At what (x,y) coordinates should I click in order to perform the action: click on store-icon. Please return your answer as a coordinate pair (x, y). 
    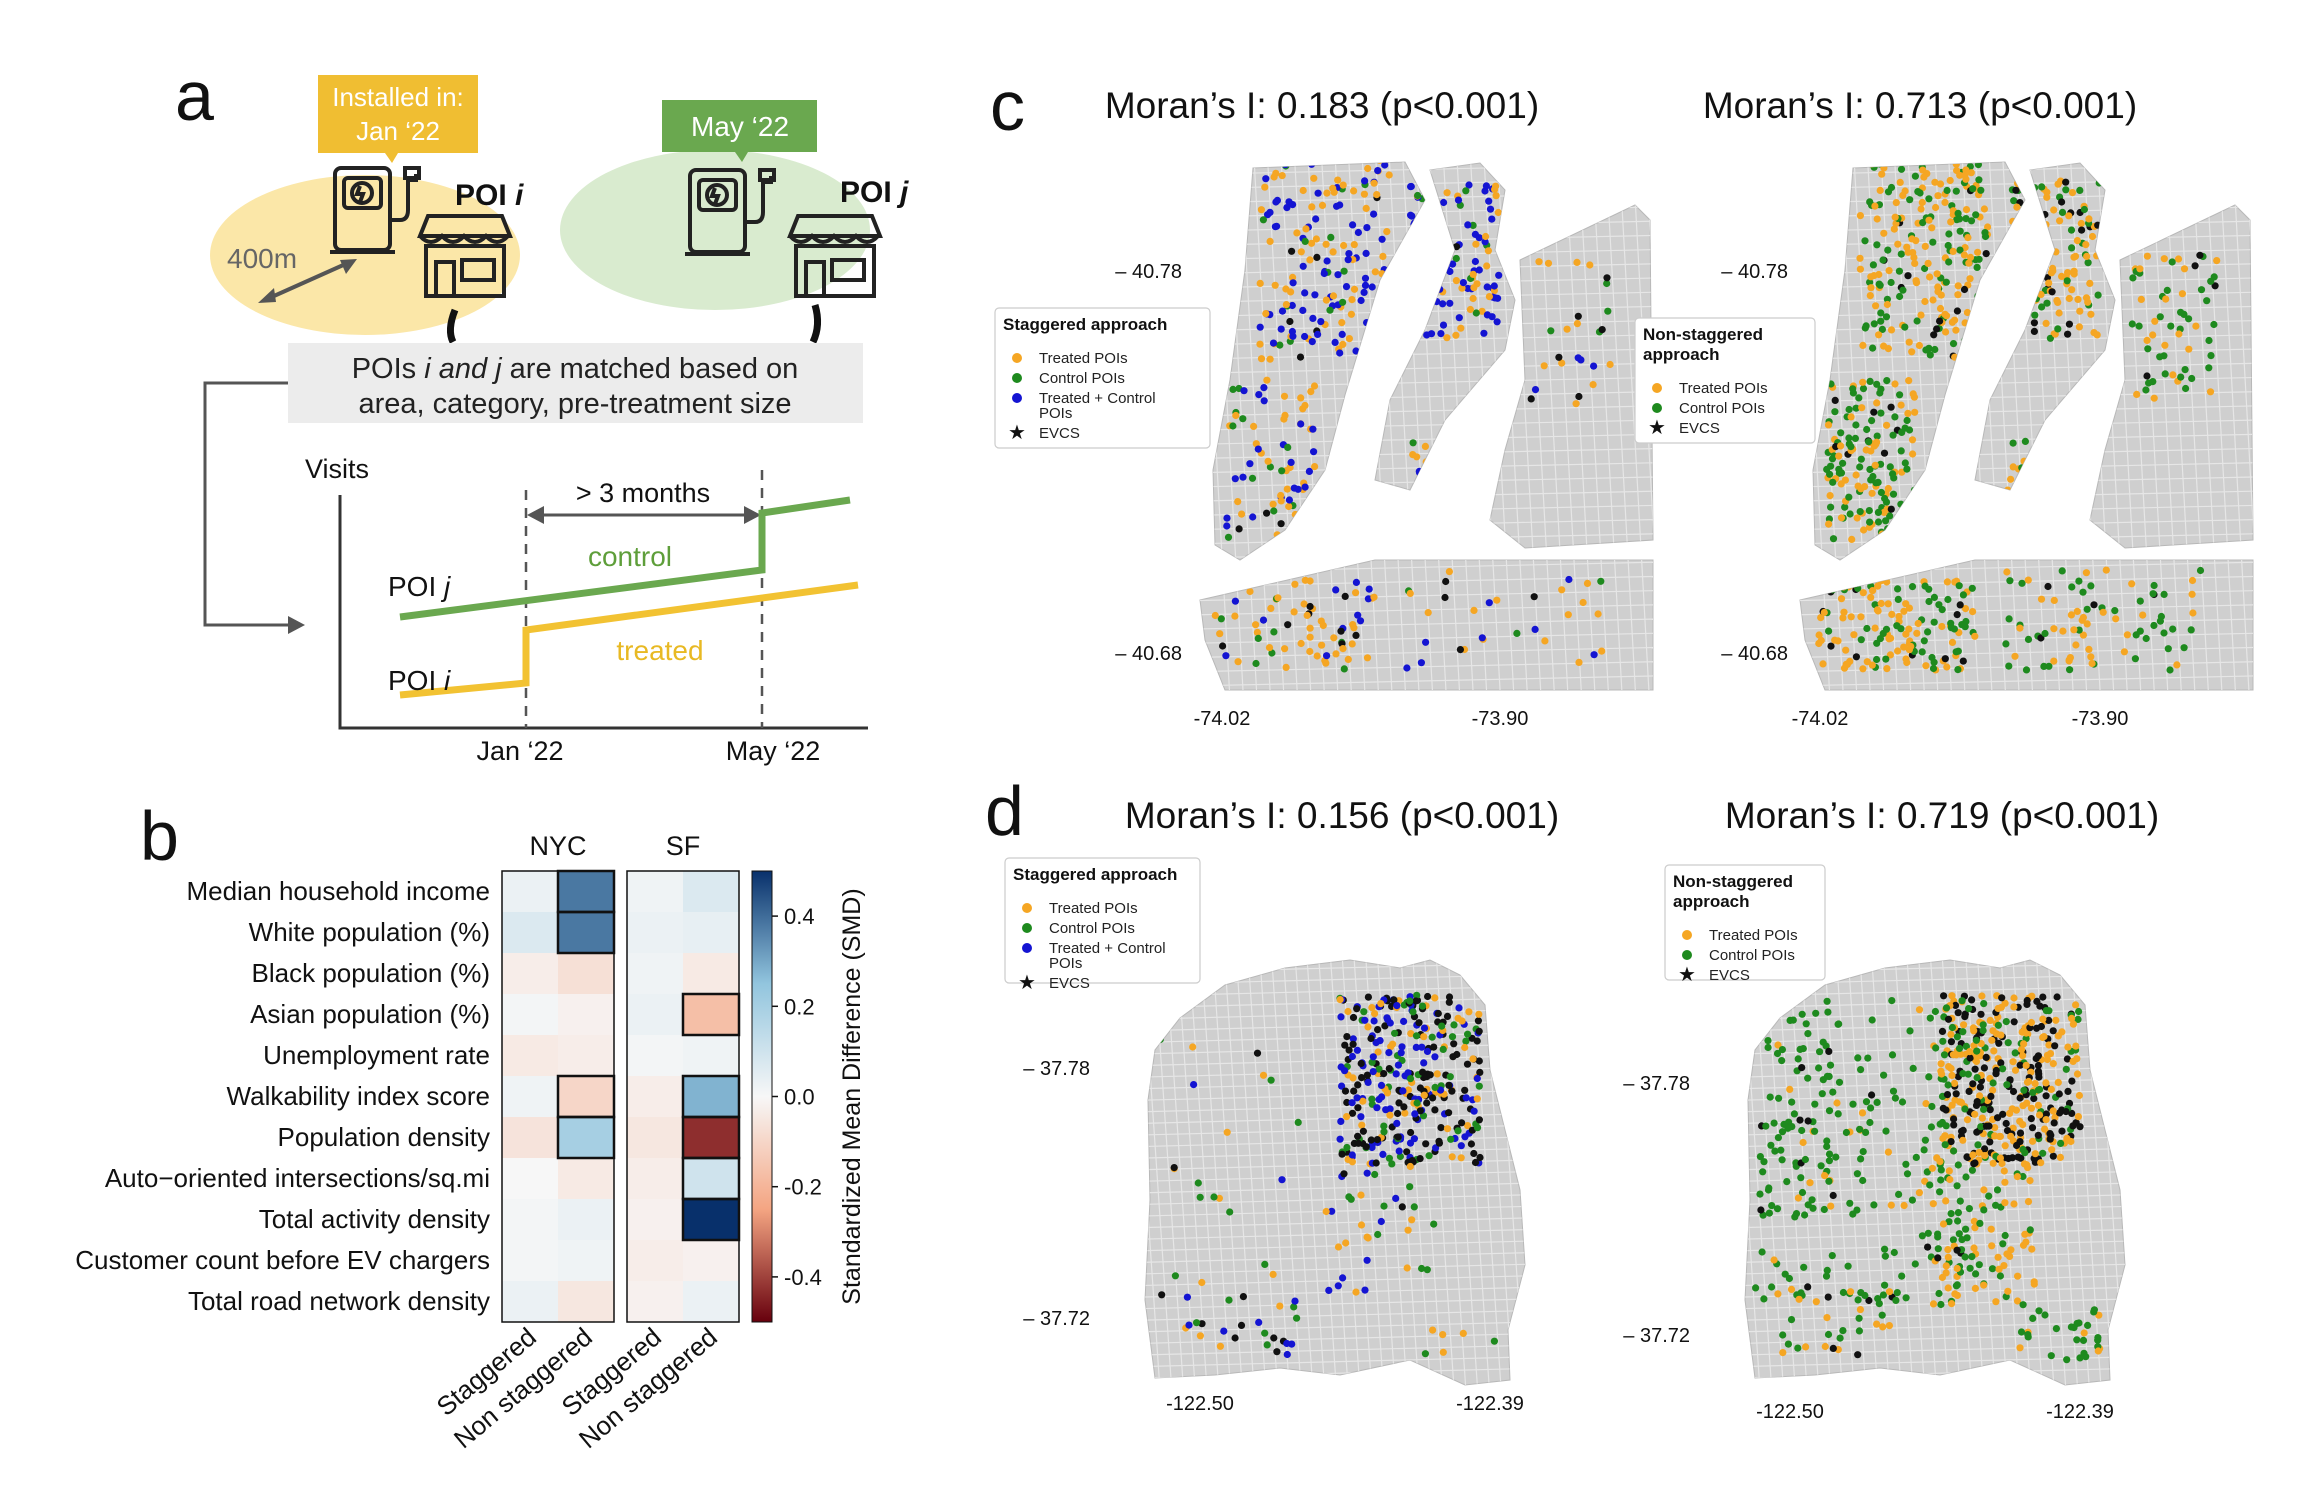
    Looking at the image, I should click on (465, 256).